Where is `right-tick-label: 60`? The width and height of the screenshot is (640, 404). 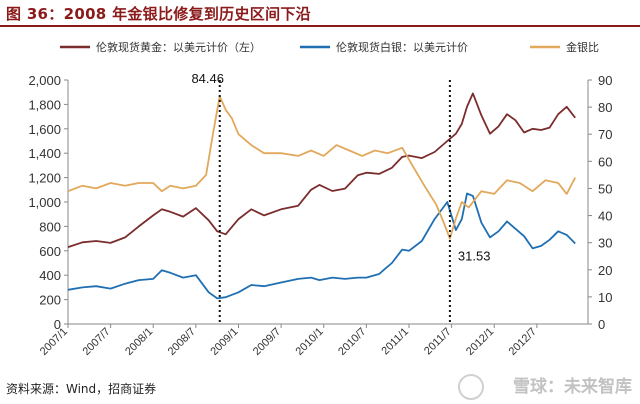
right-tick-label: 60 is located at coordinates (605, 161).